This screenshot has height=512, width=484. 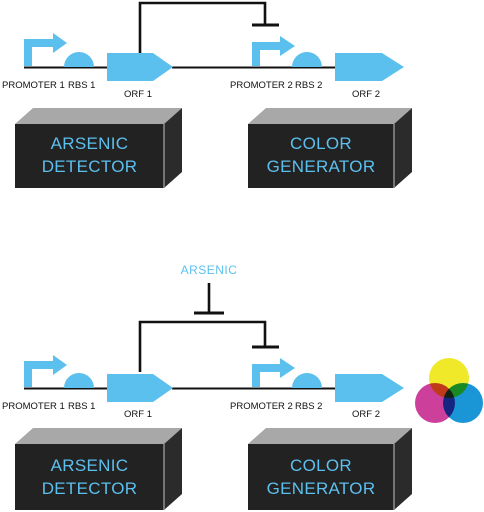 What do you see at coordinates (273, 372) in the screenshot?
I see `bottom-promoter2-arrow` at bounding box center [273, 372].